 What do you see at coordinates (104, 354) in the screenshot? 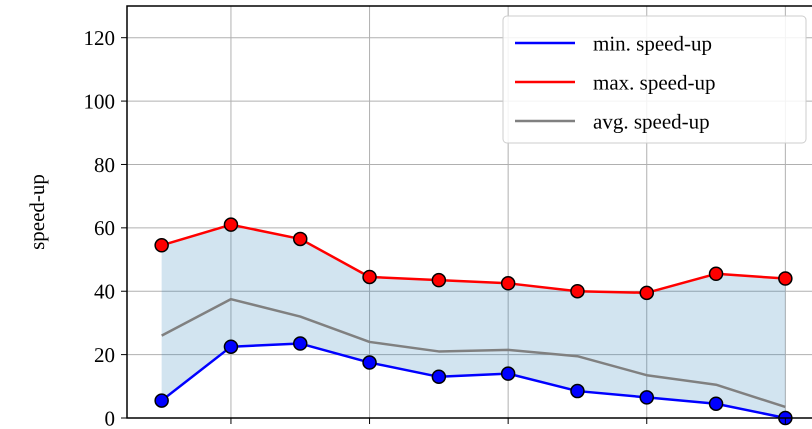
I see `y-tick-label: 20` at bounding box center [104, 354].